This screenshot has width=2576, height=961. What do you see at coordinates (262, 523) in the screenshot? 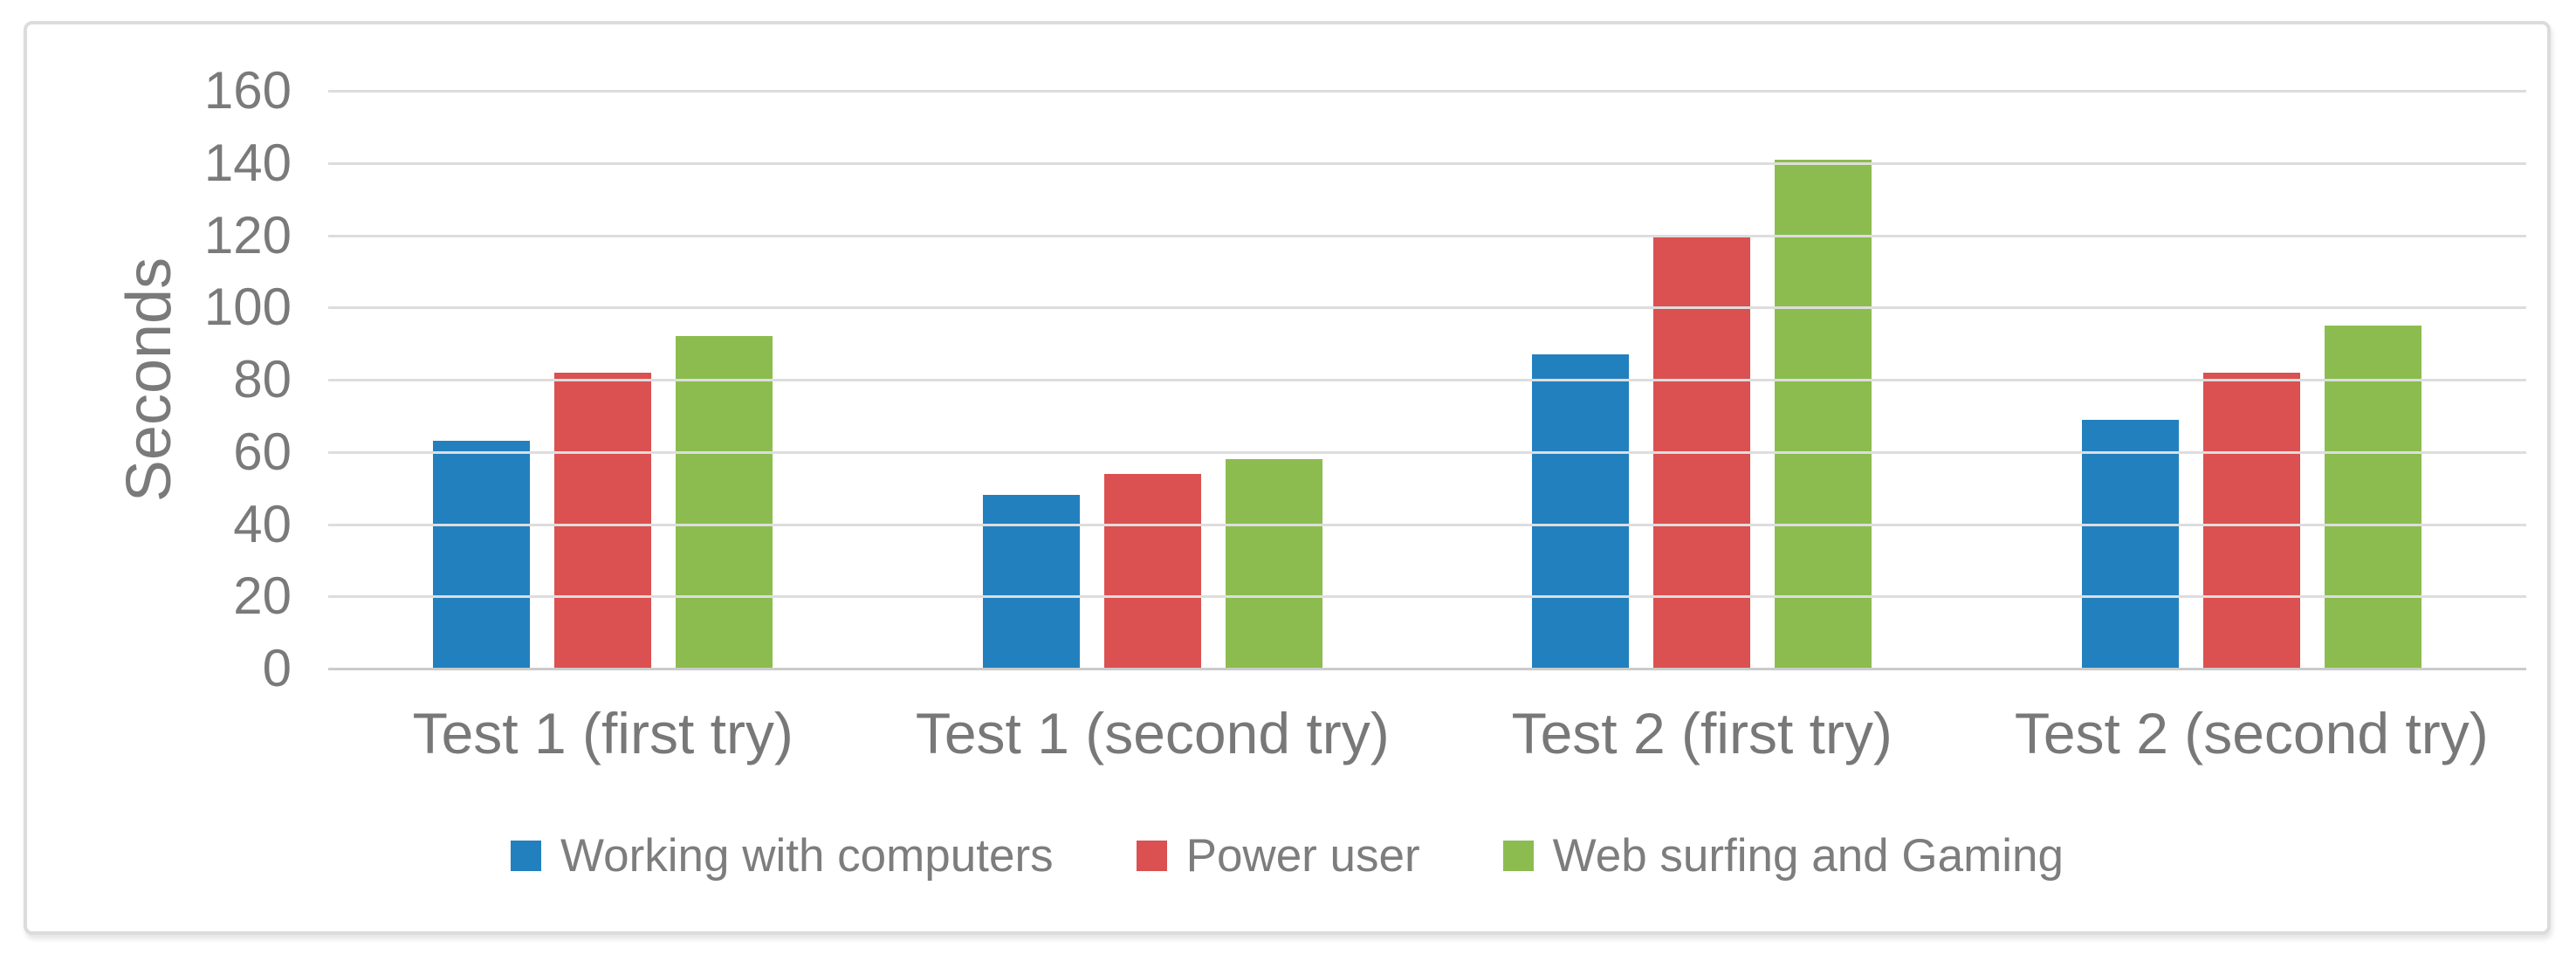
I see `y-tick-label: 40` at bounding box center [262, 523].